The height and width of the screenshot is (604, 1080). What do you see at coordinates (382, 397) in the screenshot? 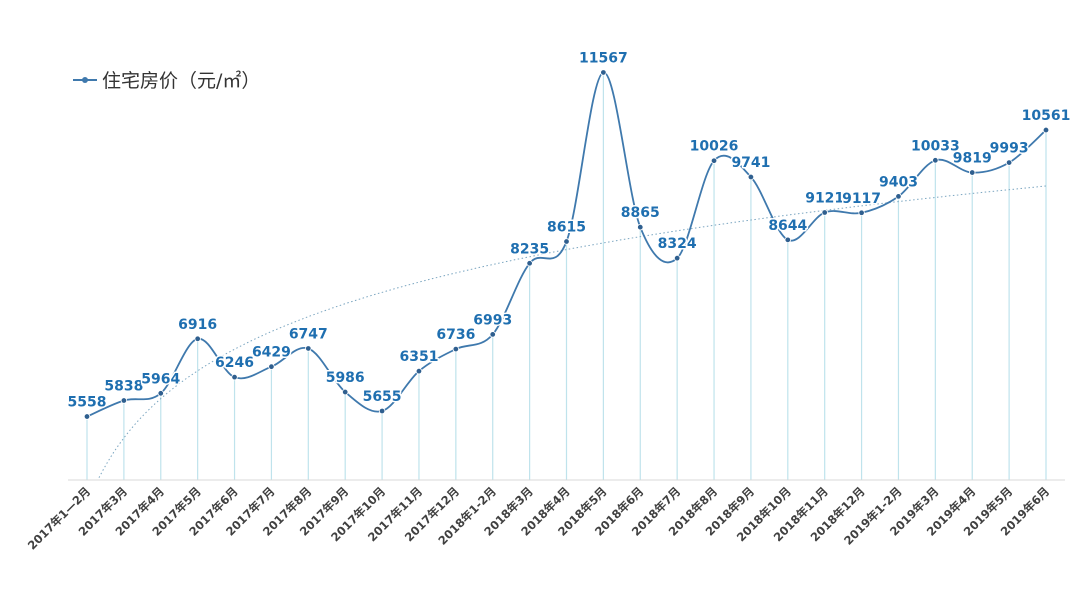
I see `data-label: 5655` at bounding box center [382, 397].